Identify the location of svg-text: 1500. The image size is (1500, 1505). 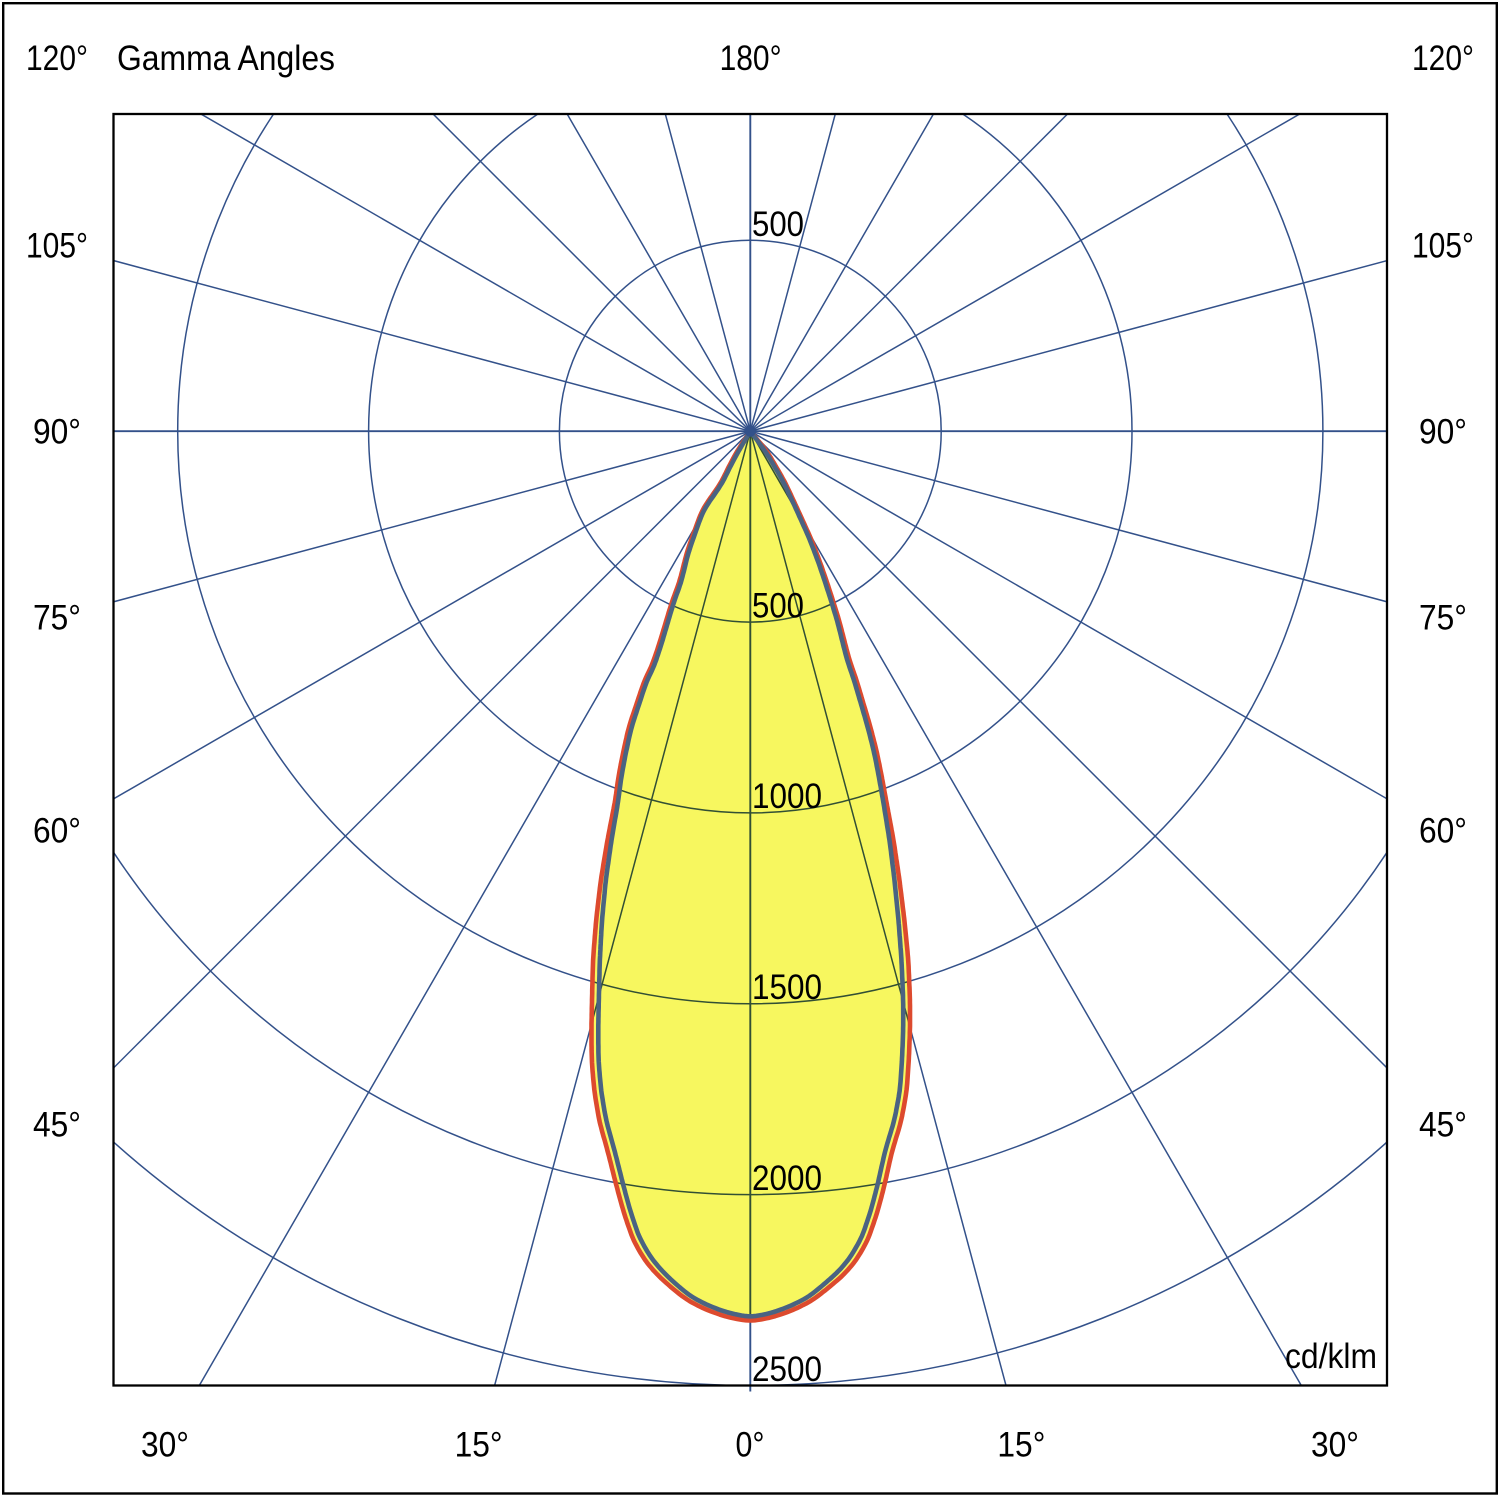
(787, 987).